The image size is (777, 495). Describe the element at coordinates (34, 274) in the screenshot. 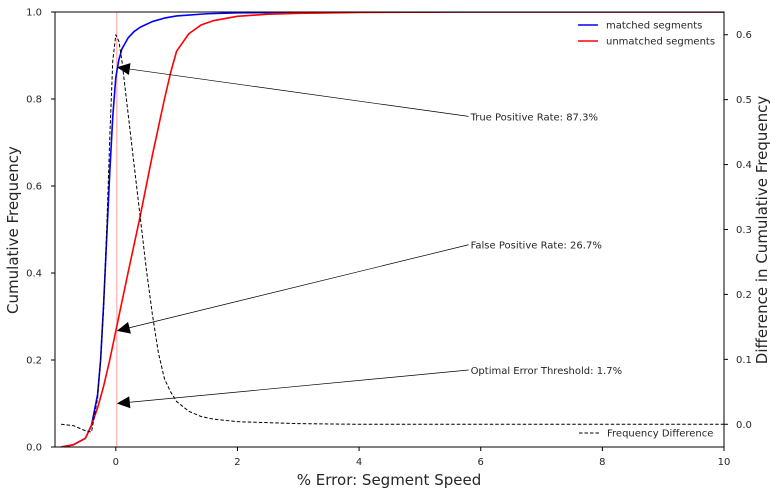

I see `y-tick-label: 0.4` at that location.